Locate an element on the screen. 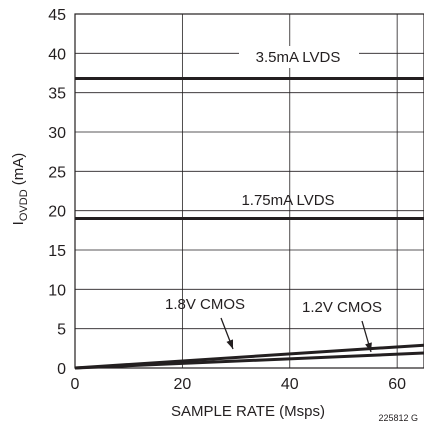 The width and height of the screenshot is (424, 423). annotation-label: 1.8V CMOS is located at coordinates (205, 304).